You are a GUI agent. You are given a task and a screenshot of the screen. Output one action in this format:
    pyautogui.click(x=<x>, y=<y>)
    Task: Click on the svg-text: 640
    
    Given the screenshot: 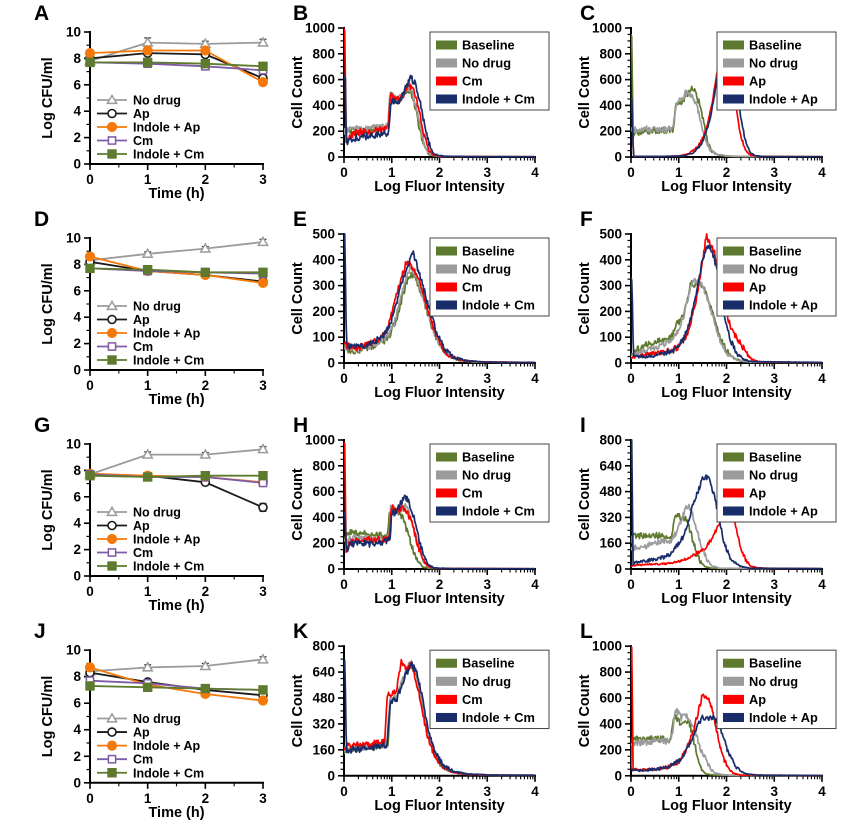 What is the action you would take?
    pyautogui.click(x=610, y=465)
    